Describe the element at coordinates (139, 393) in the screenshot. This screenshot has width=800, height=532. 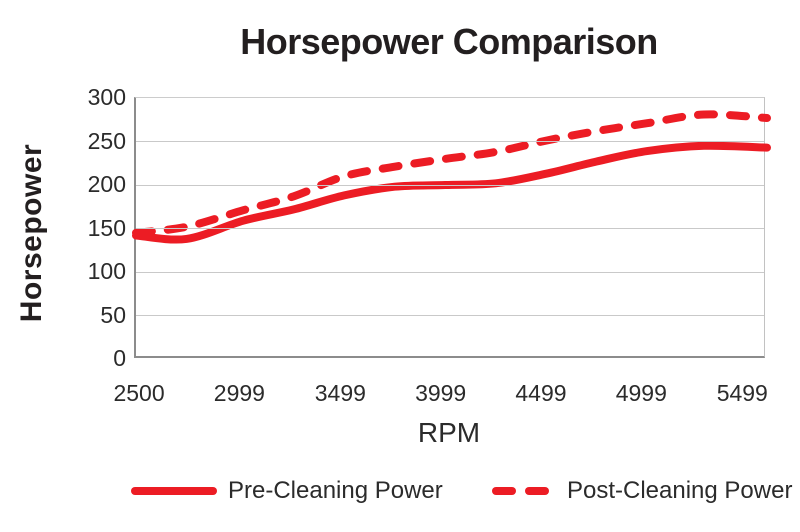
I see `x-tick-label: 2500` at that location.